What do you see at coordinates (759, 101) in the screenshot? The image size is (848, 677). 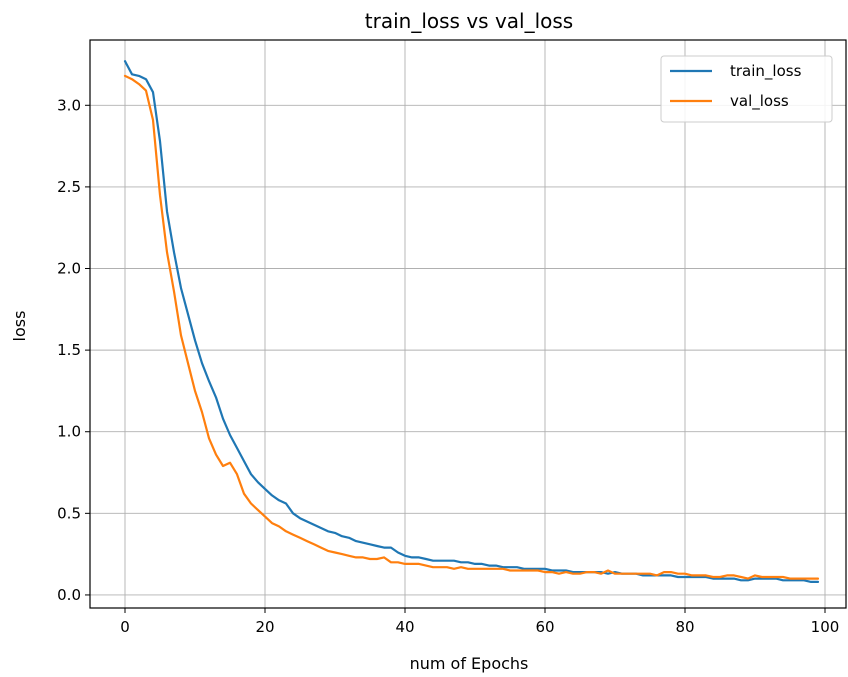 I see `legend-label-val-loss: val_loss` at bounding box center [759, 101].